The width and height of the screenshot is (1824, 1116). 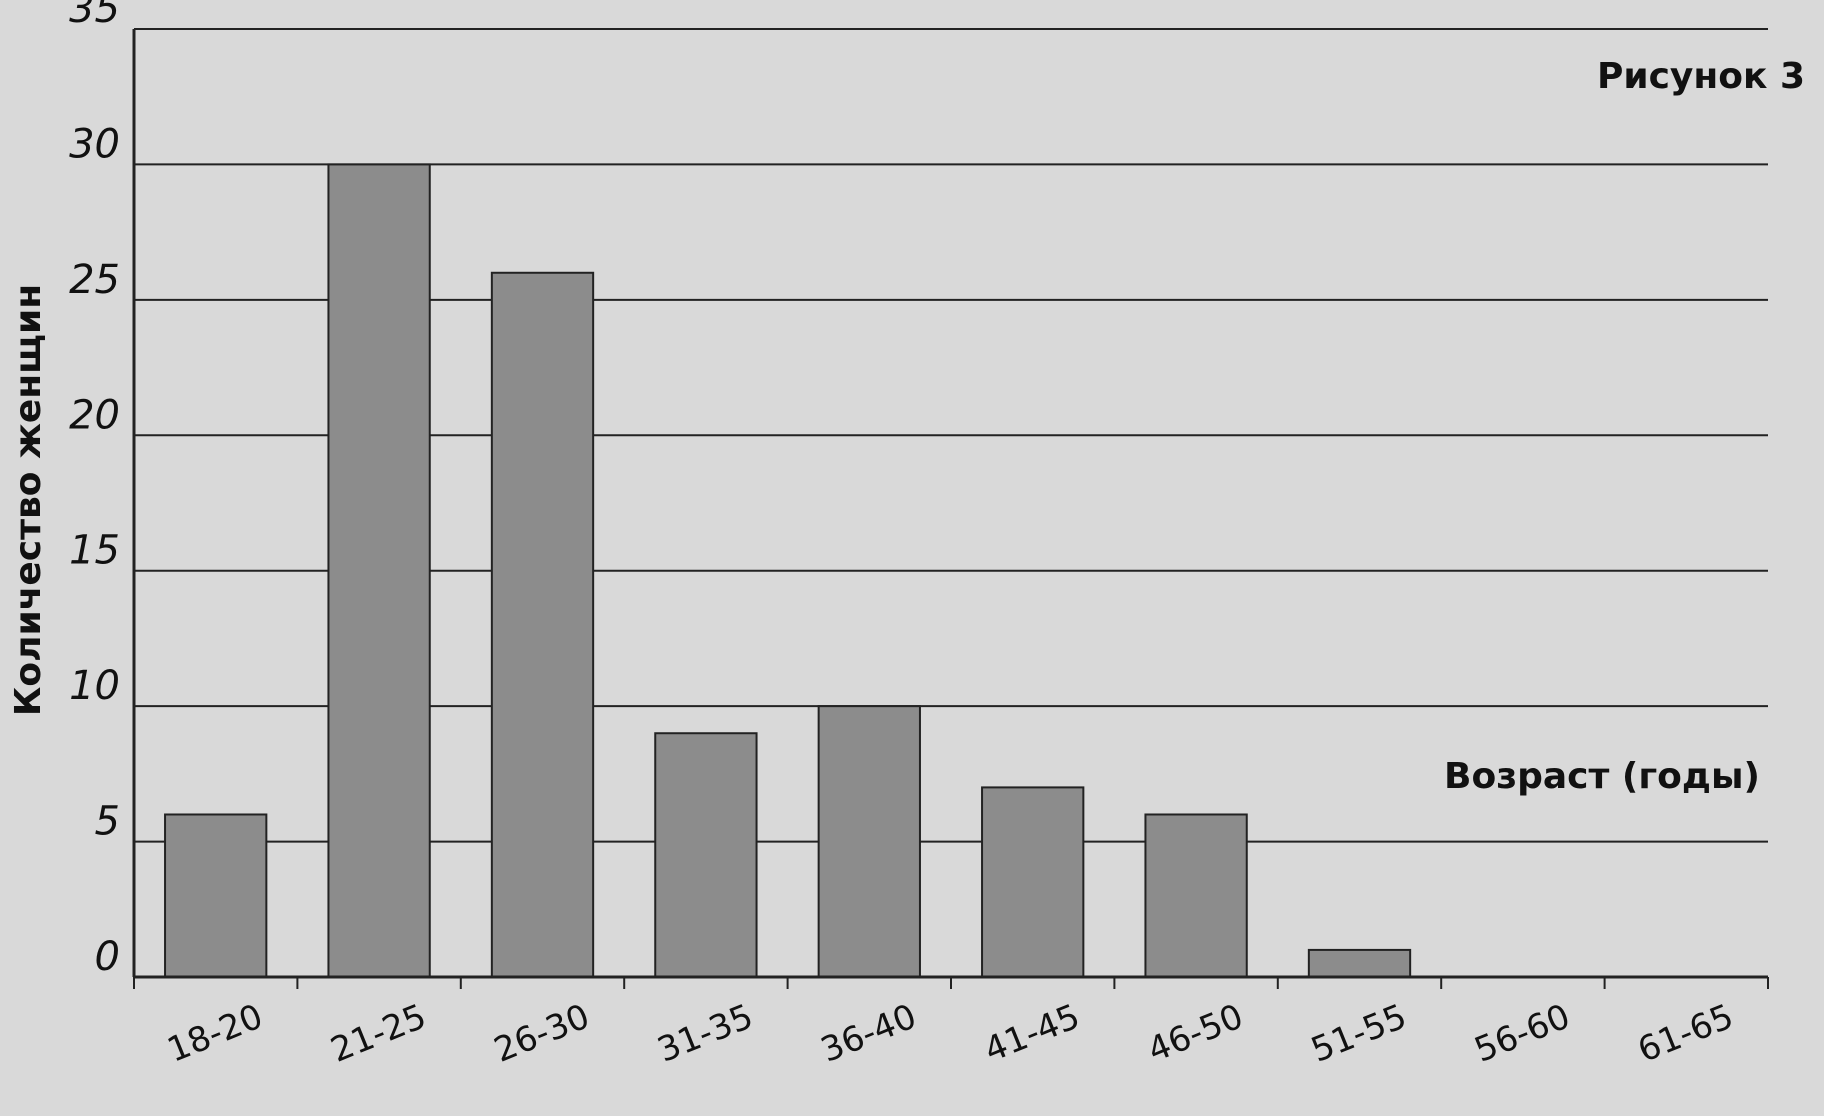 I want to click on y-tick-label: 30, so click(x=94, y=144).